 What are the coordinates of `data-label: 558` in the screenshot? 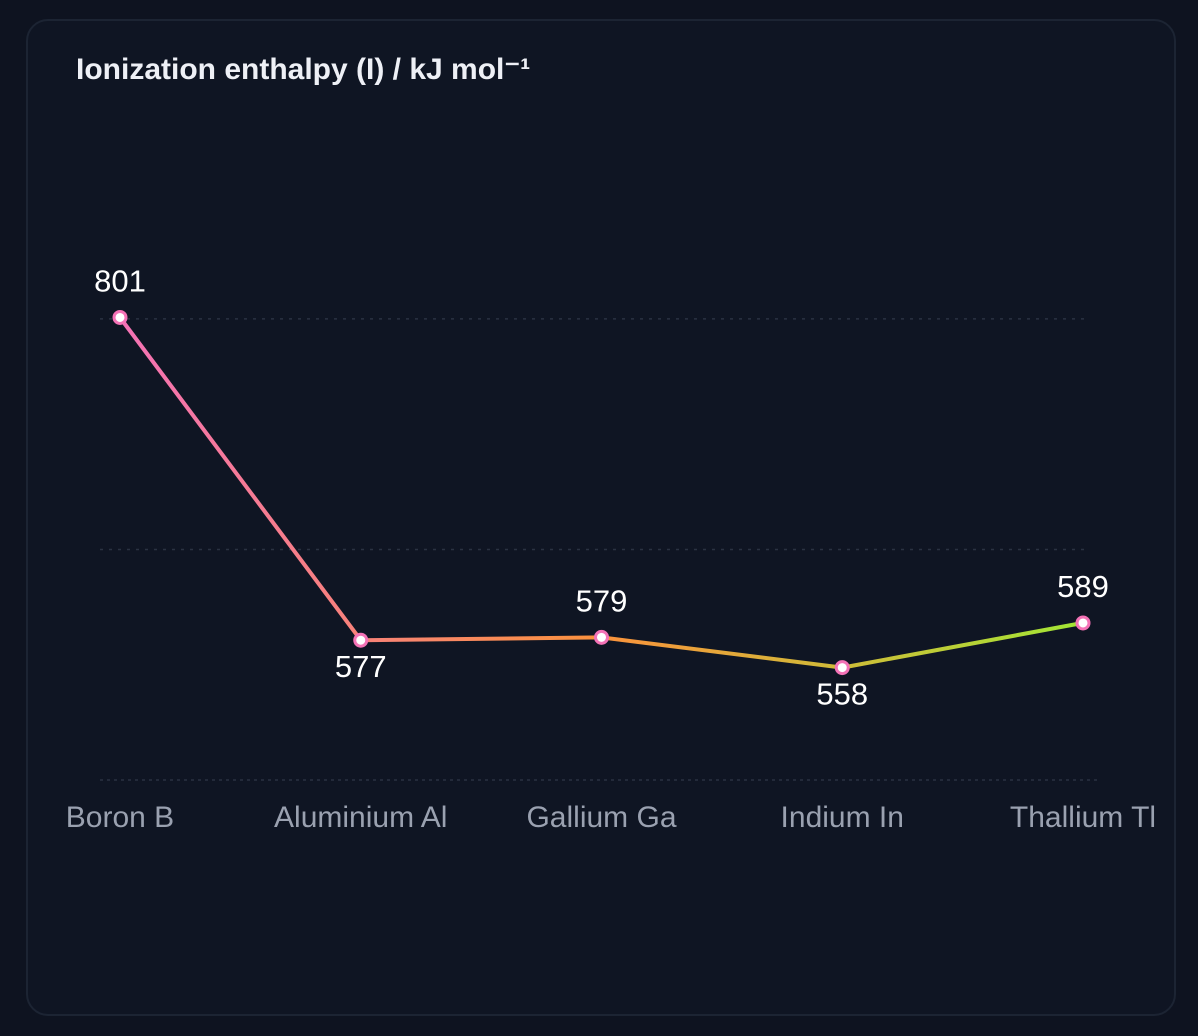 It's located at (842, 694).